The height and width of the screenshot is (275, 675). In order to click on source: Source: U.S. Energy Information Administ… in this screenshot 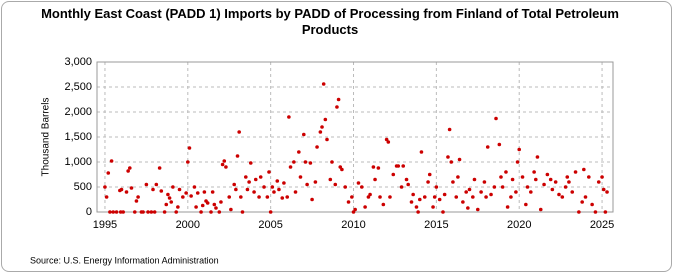, I will do `click(124, 260)`.